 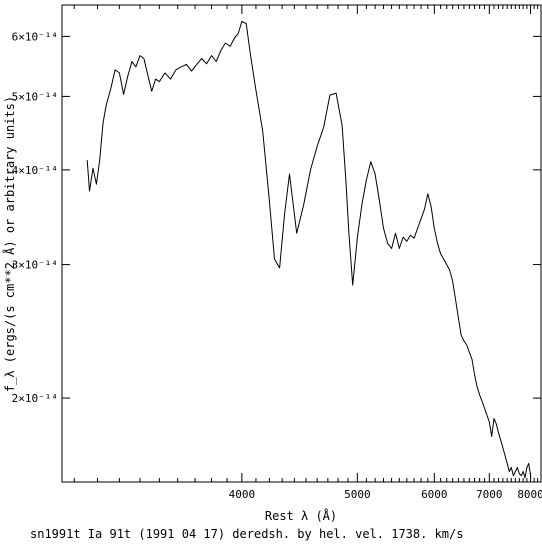 What do you see at coordinates (35, 265) in the screenshot?
I see `y-tick-label: 3×10⁻¹⁴` at bounding box center [35, 265].